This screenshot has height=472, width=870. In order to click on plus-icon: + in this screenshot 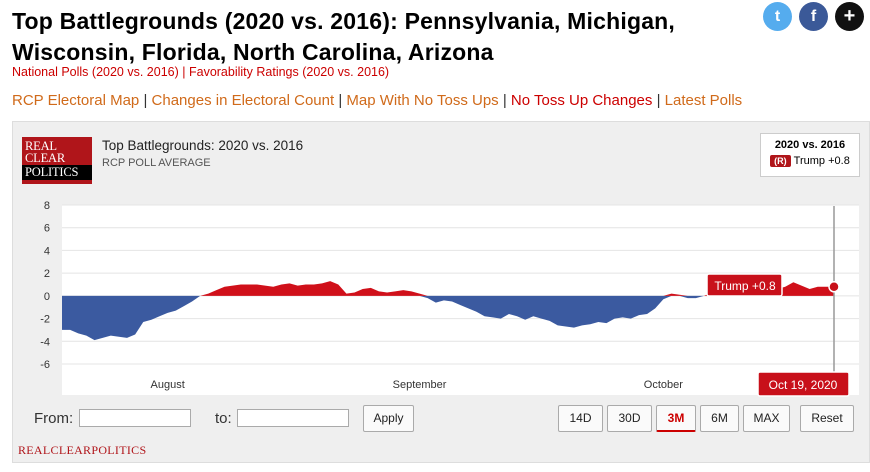, I will do `click(849, 16)`.